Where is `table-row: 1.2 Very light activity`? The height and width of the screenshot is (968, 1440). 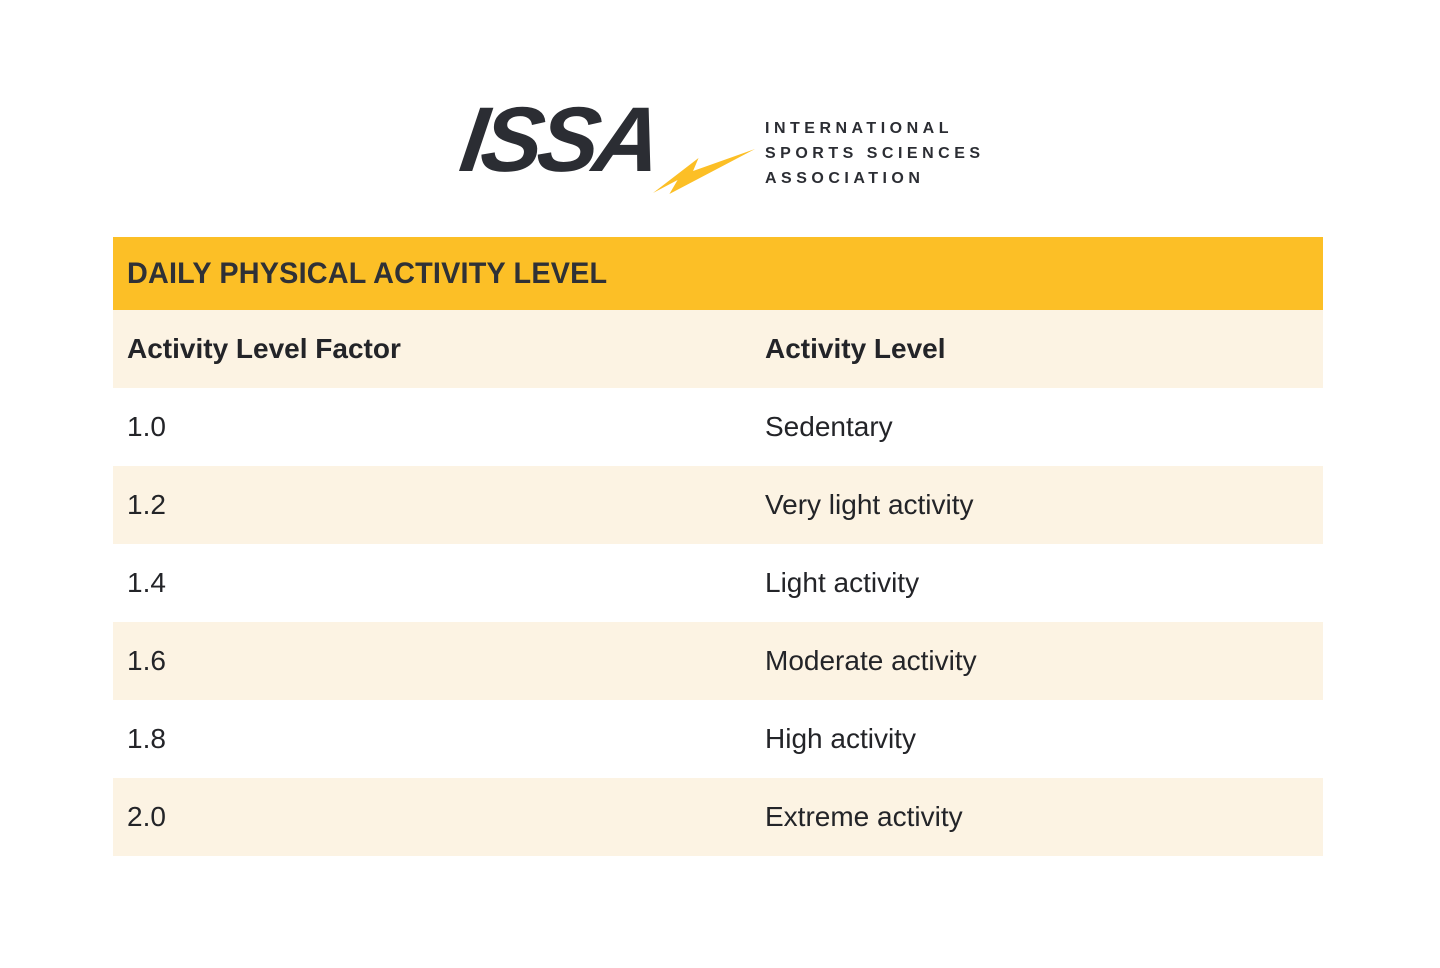
table-row: 1.2 Very light activity is located at coordinates (718, 505).